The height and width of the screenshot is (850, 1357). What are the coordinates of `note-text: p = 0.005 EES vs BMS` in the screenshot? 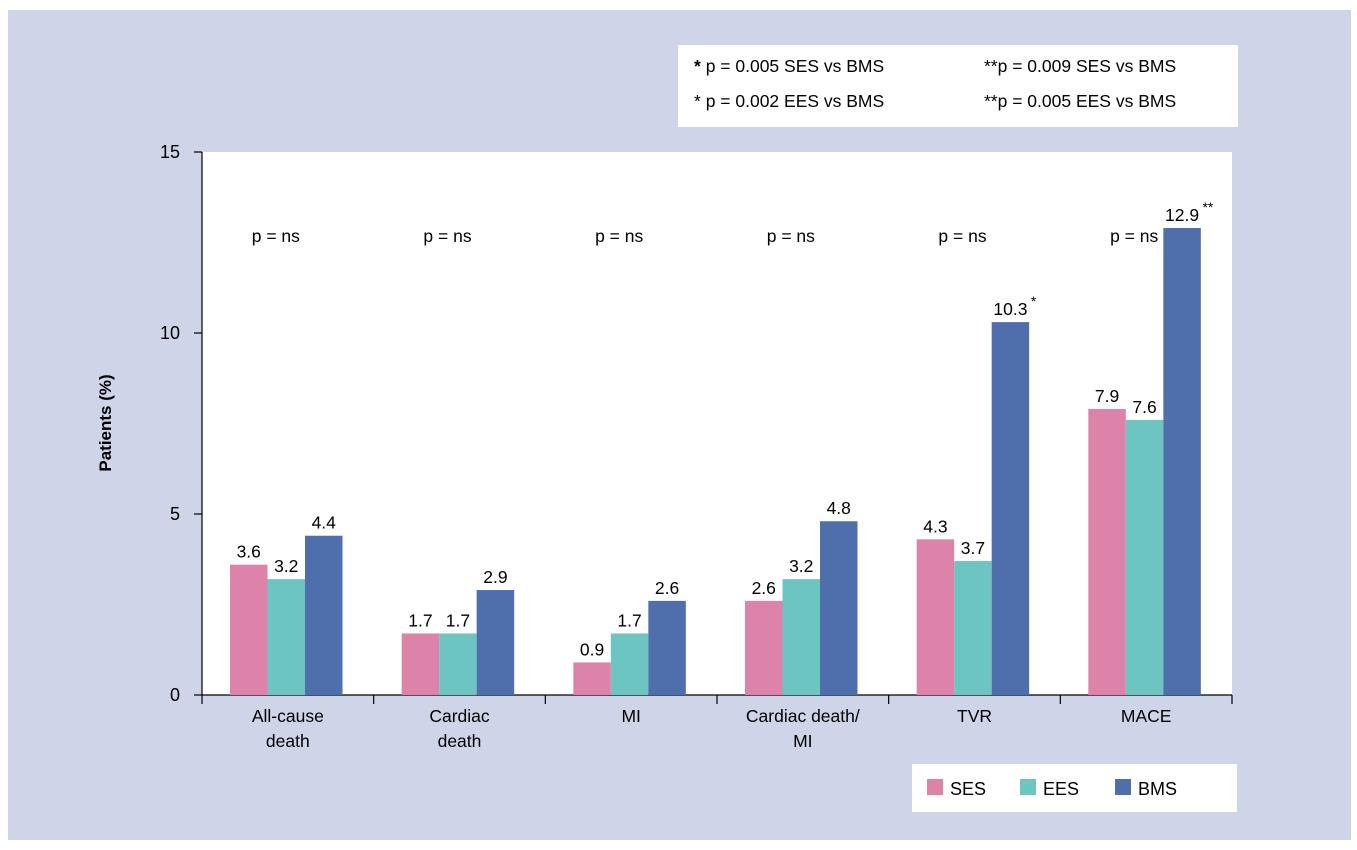 It's located at (1087, 101).